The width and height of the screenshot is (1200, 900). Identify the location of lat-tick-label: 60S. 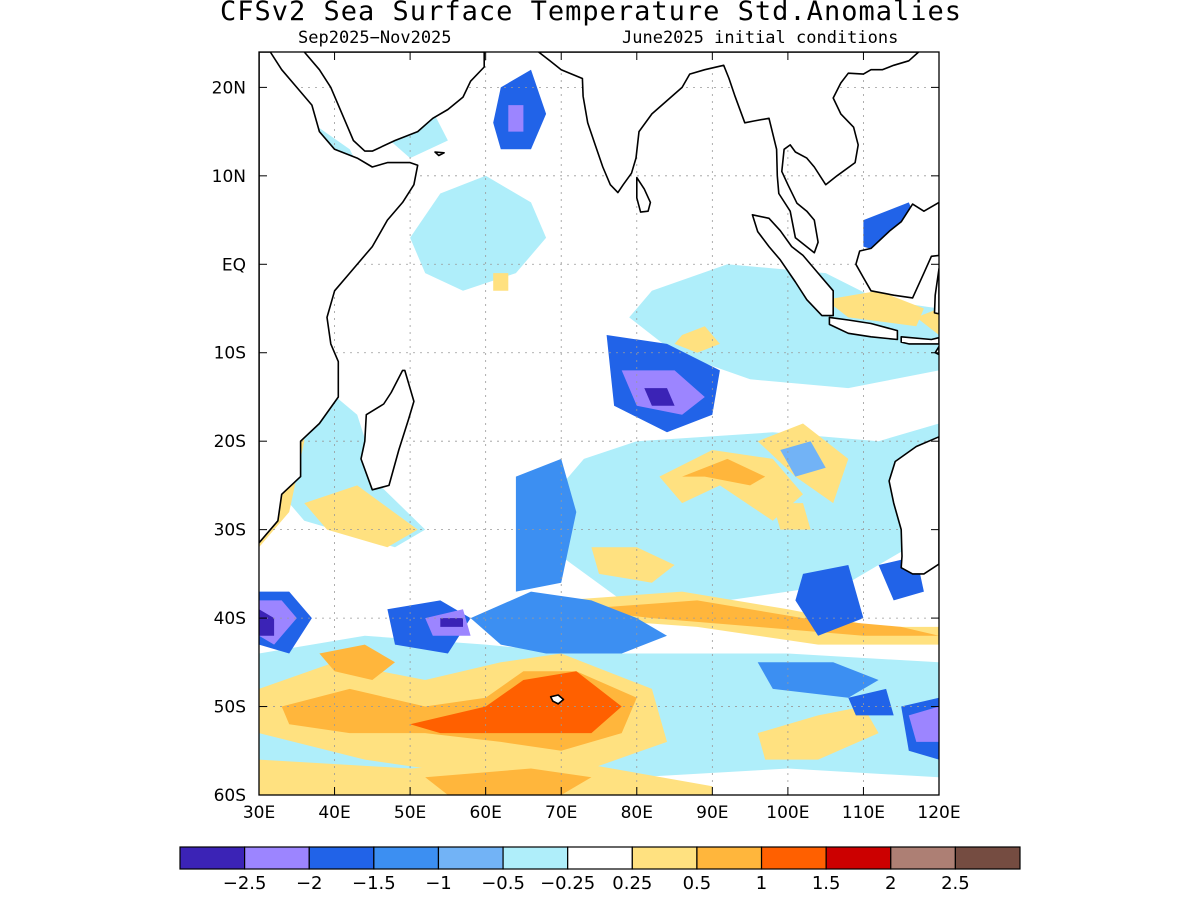
(230, 796).